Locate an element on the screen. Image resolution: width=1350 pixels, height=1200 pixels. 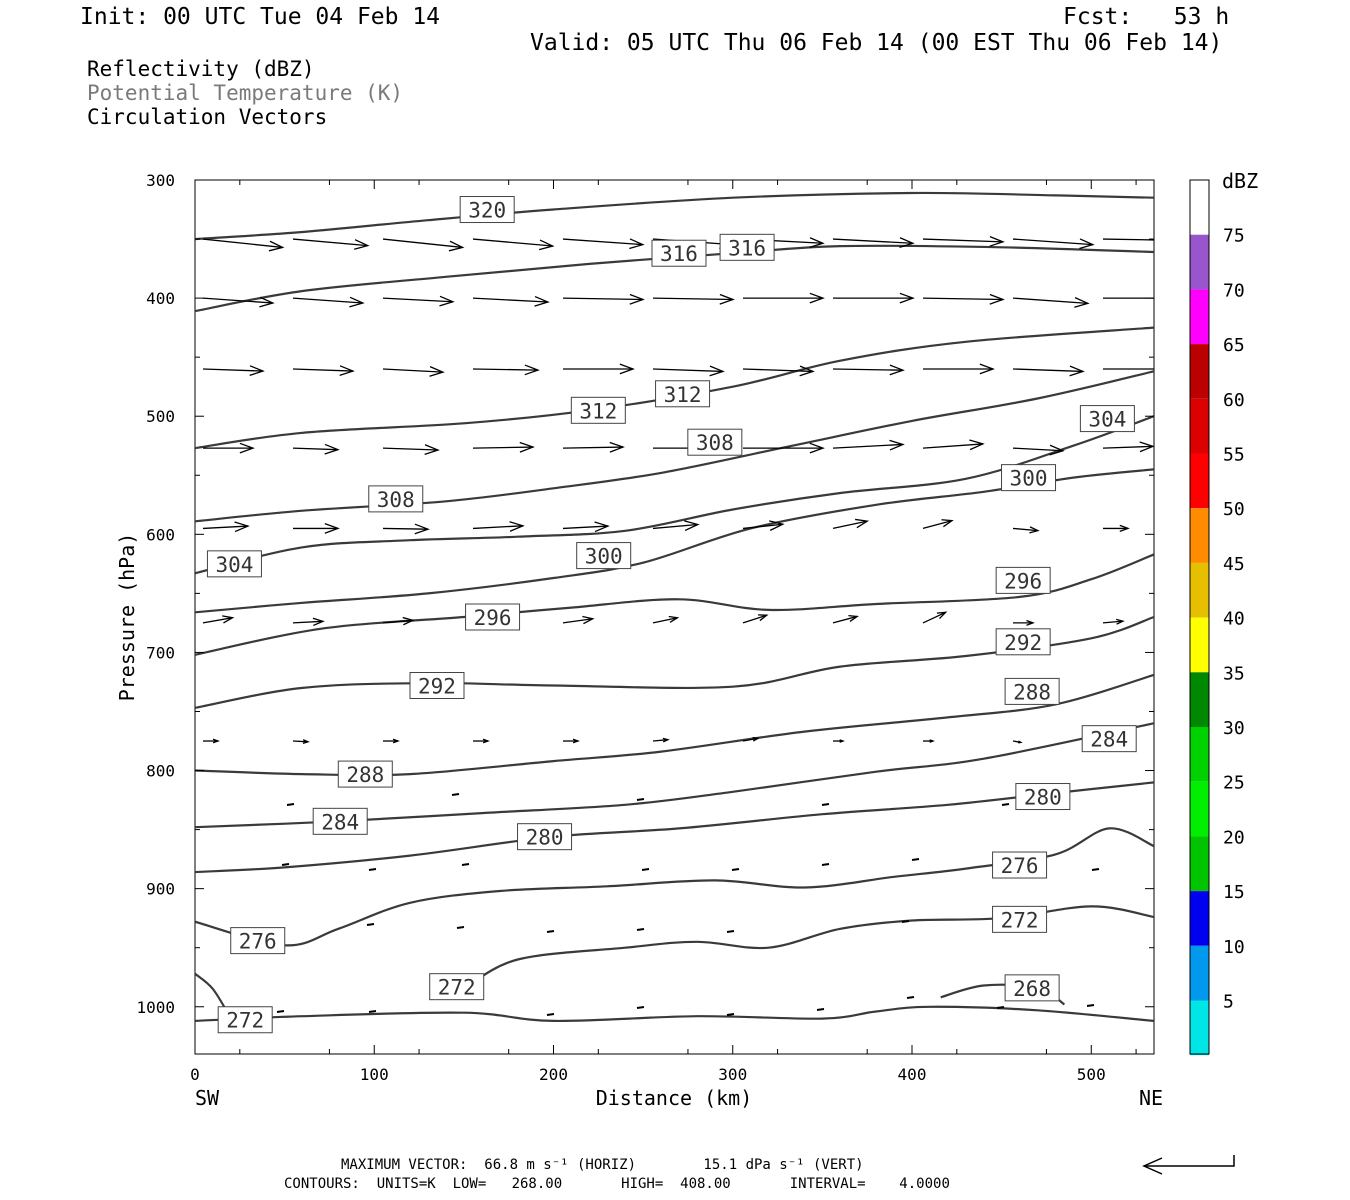
x-tick-label: 400 is located at coordinates (912, 1074).